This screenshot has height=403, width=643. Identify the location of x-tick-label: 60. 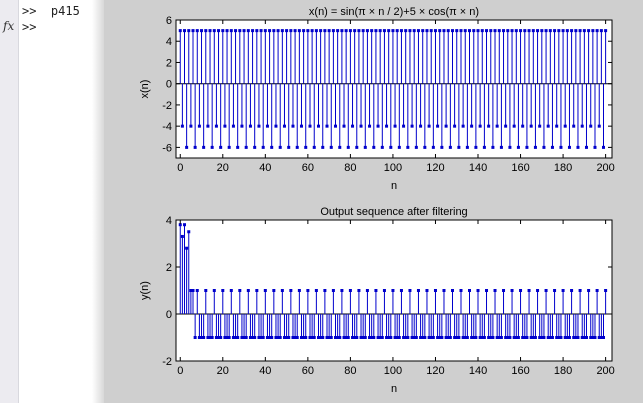
(308, 168).